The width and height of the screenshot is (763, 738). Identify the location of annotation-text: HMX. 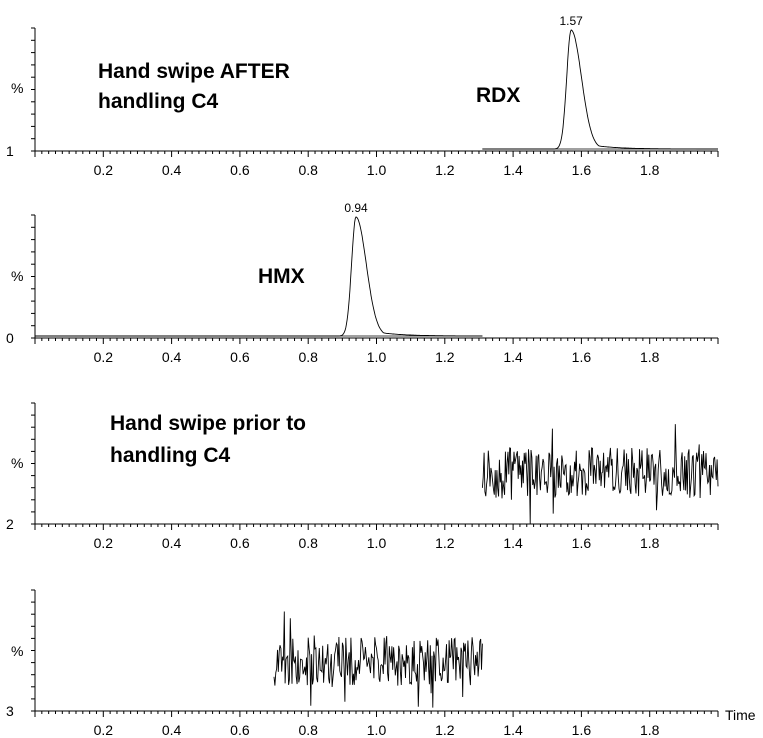
(281, 276).